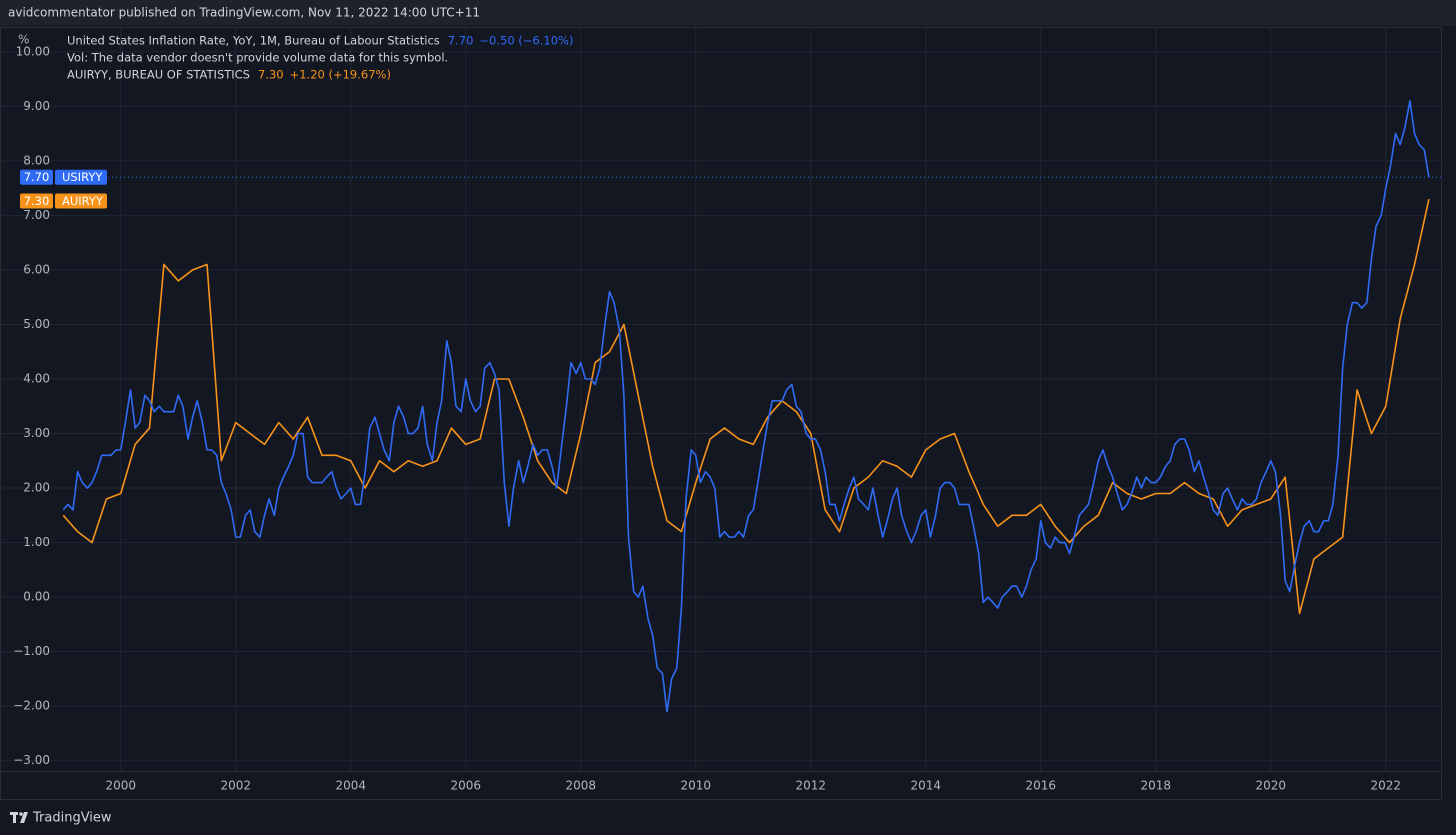 The image size is (1456, 835). I want to click on x-tick-label: 2018, so click(1156, 786).